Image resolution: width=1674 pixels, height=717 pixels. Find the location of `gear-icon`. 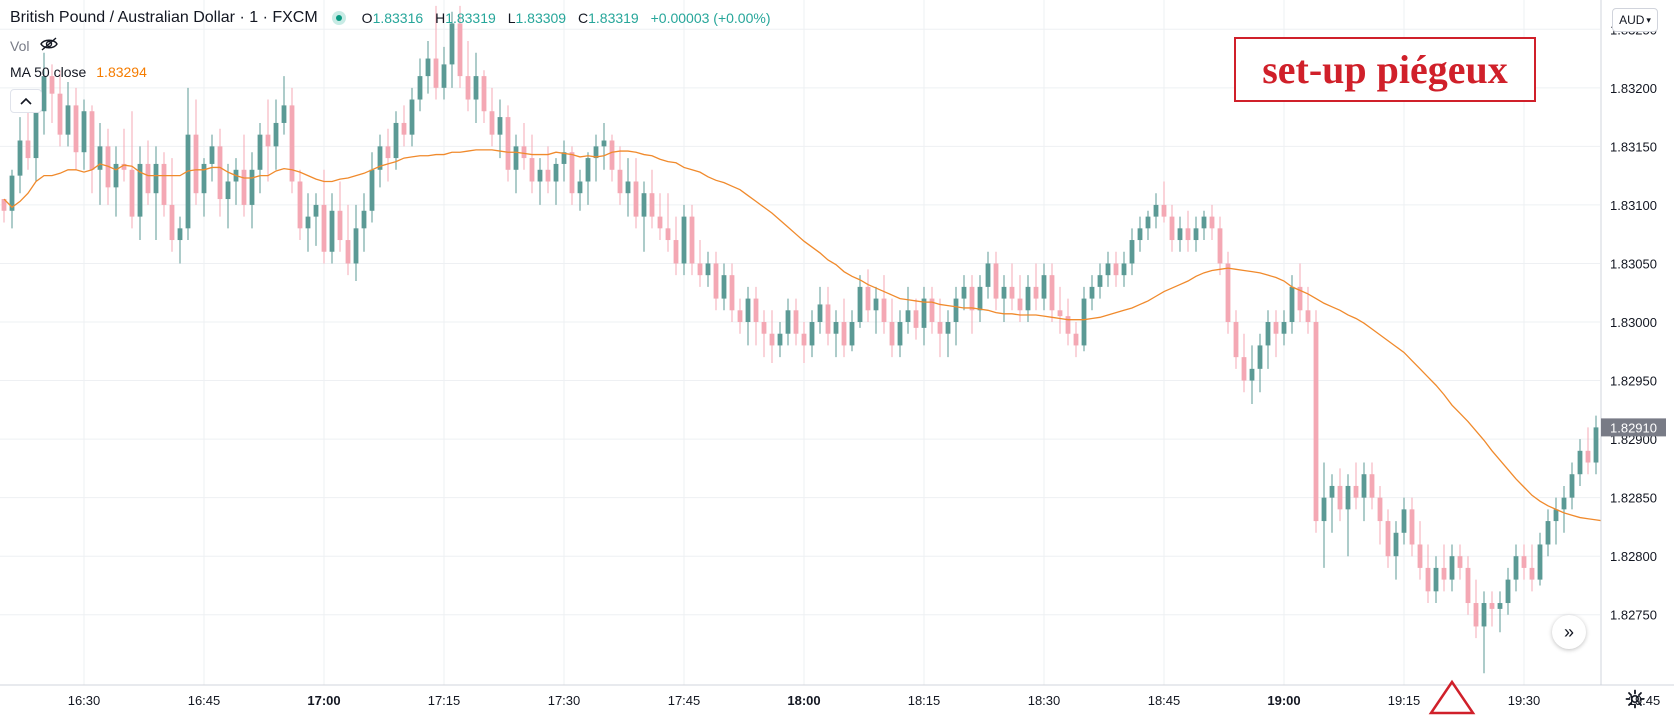

gear-icon is located at coordinates (1635, 699).